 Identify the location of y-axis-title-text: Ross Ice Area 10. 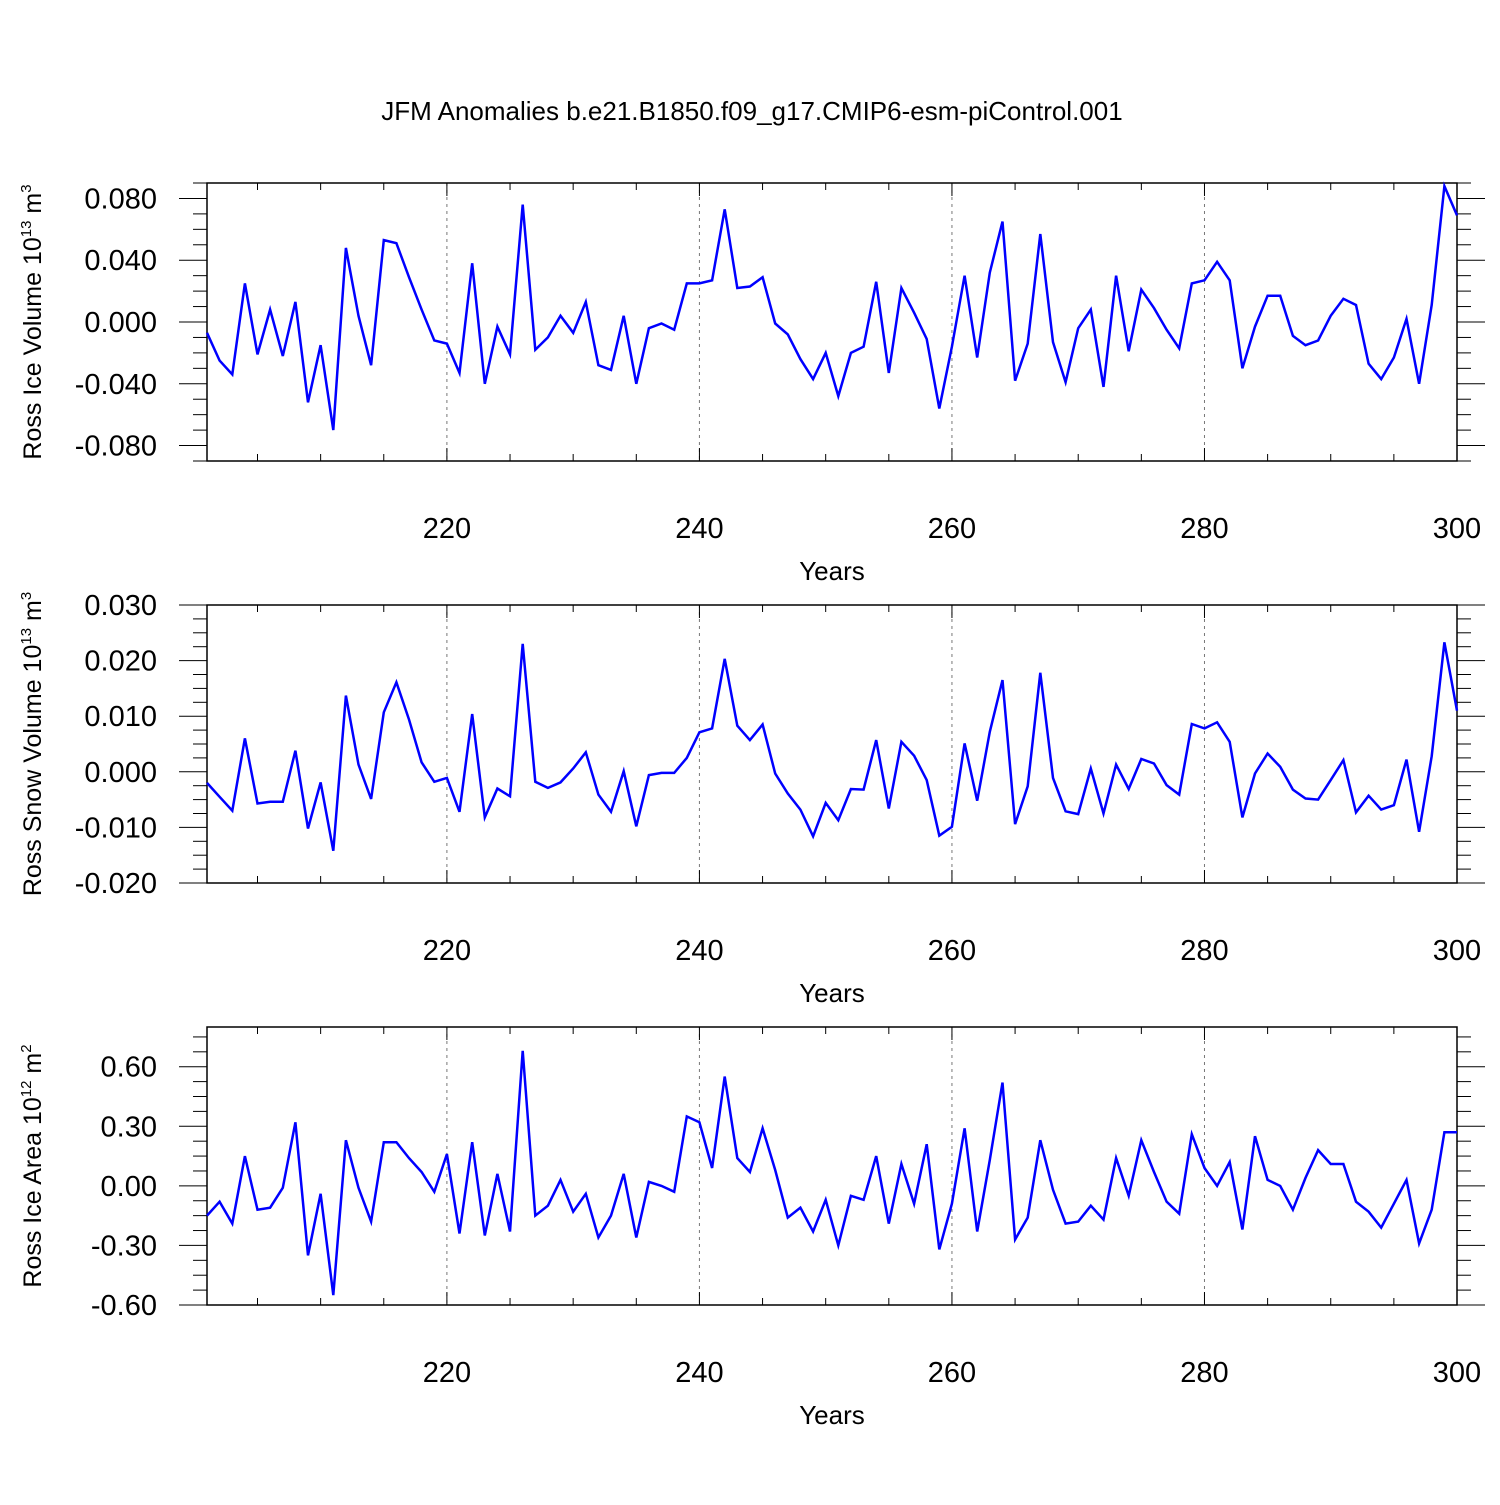
(33, 1192).